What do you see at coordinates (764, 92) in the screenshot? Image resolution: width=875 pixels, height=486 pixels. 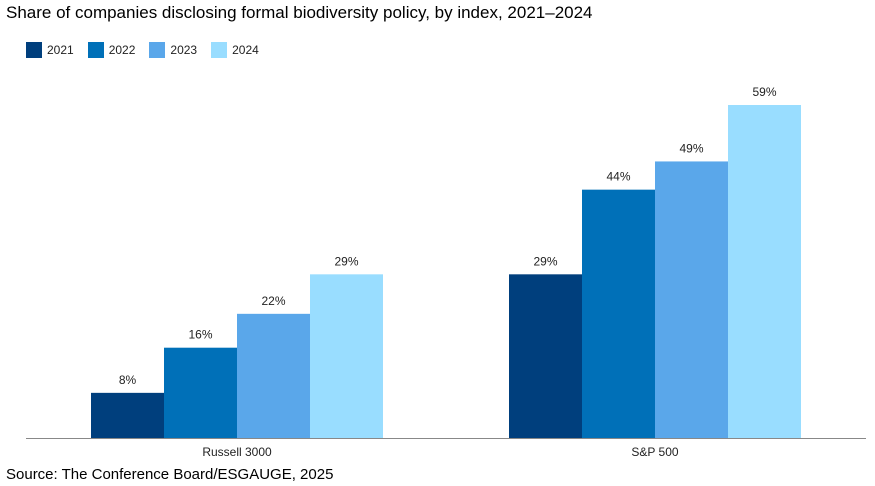 I see `data-label-s-p-500-2024: 59%` at bounding box center [764, 92].